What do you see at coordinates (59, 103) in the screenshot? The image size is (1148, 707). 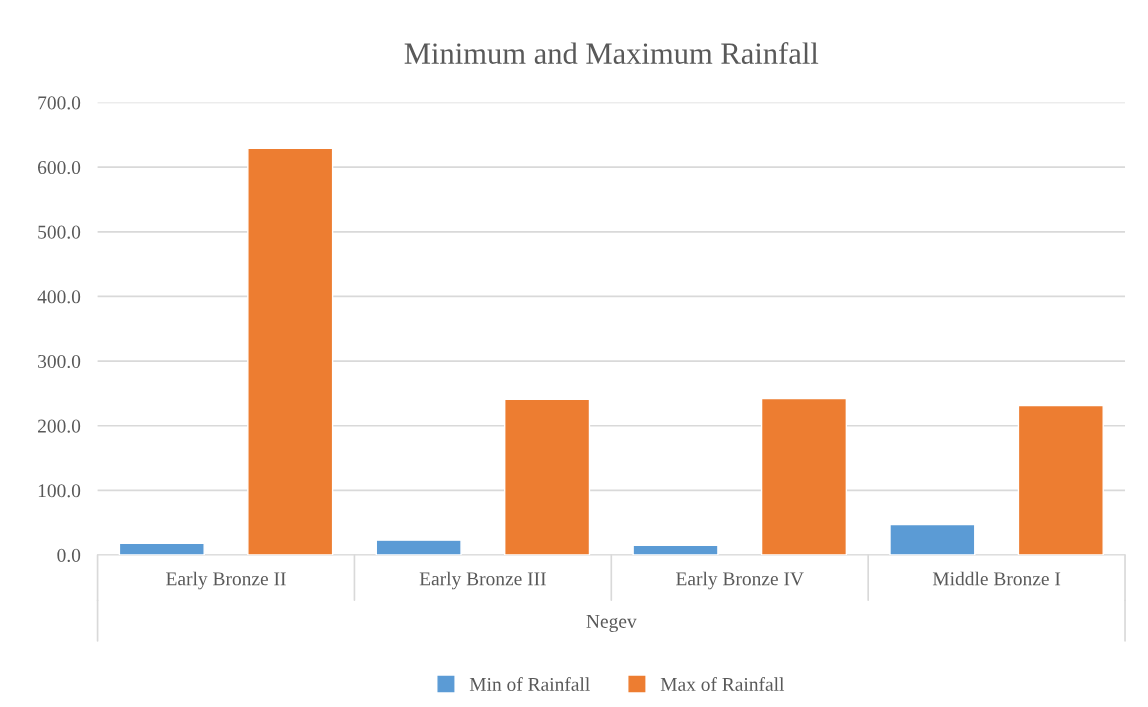 I see `y-tick-label: 700.0` at bounding box center [59, 103].